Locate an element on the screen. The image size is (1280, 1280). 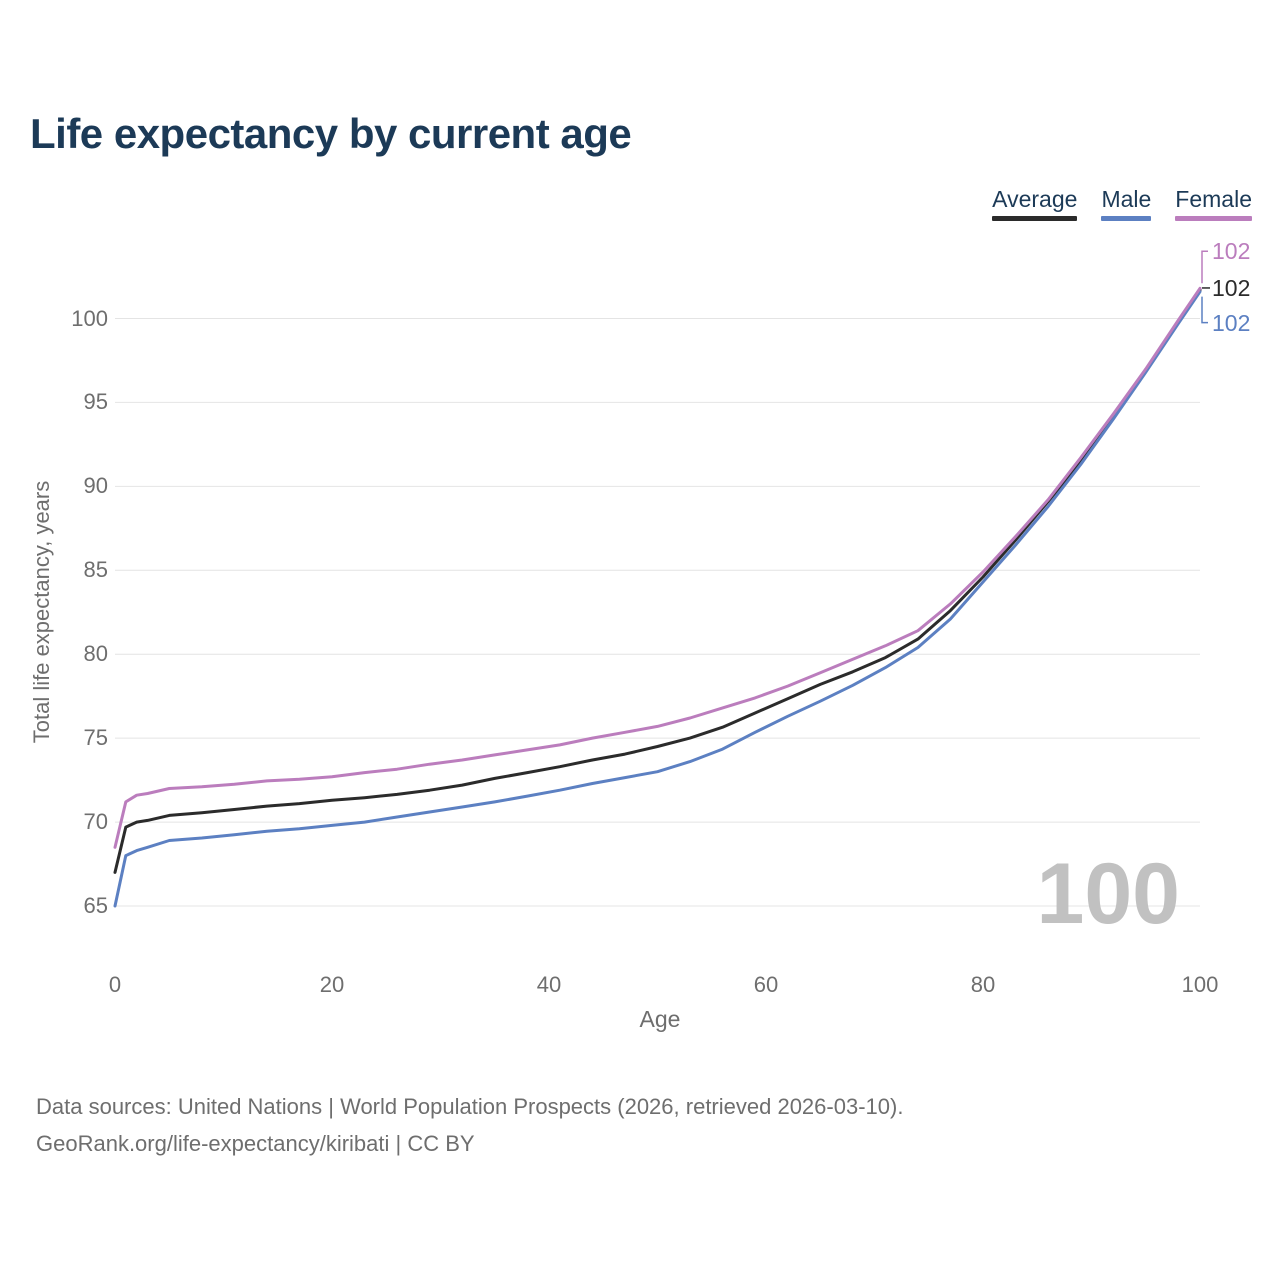
y-axis-tick-label: 65 is located at coordinates (95, 905).